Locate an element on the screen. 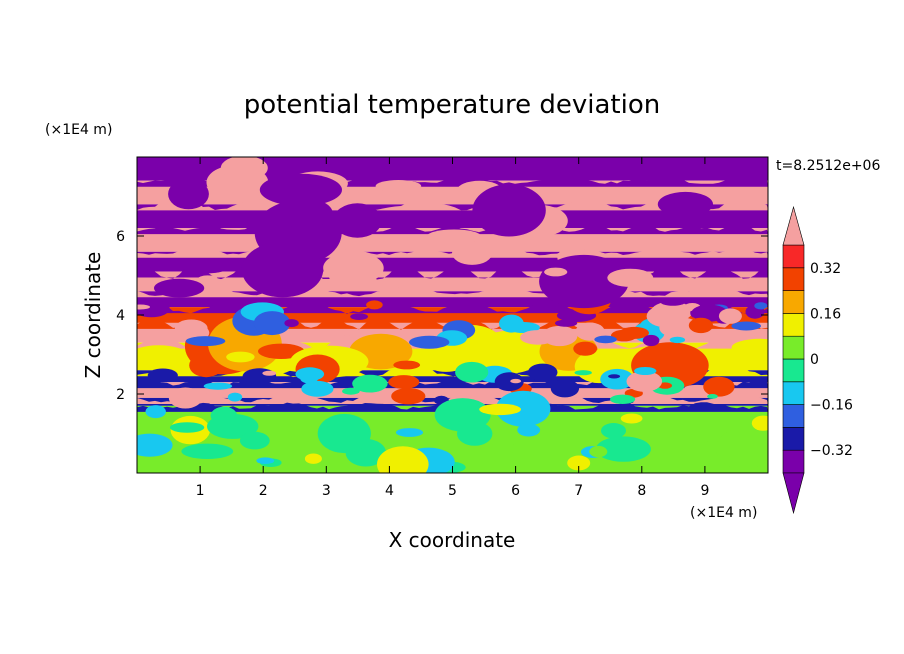 The width and height of the screenshot is (904, 654). colorbar-label: 0 is located at coordinates (814, 360).